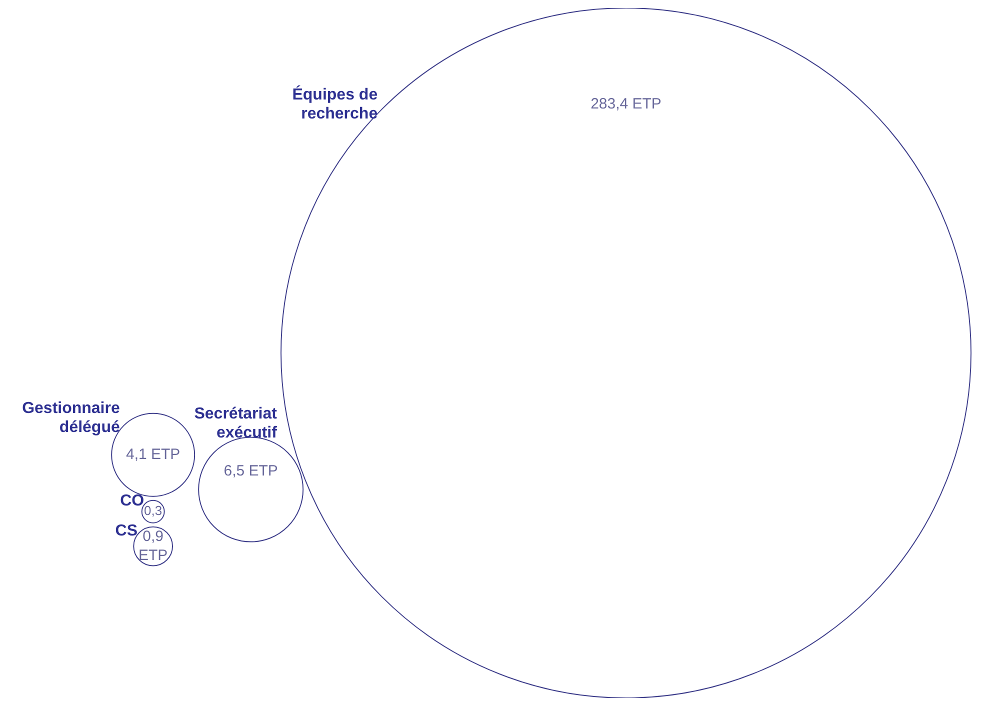 The image size is (981, 704). Describe the element at coordinates (335, 103) in the screenshot. I see `category-label: Équipes de recherche` at that location.